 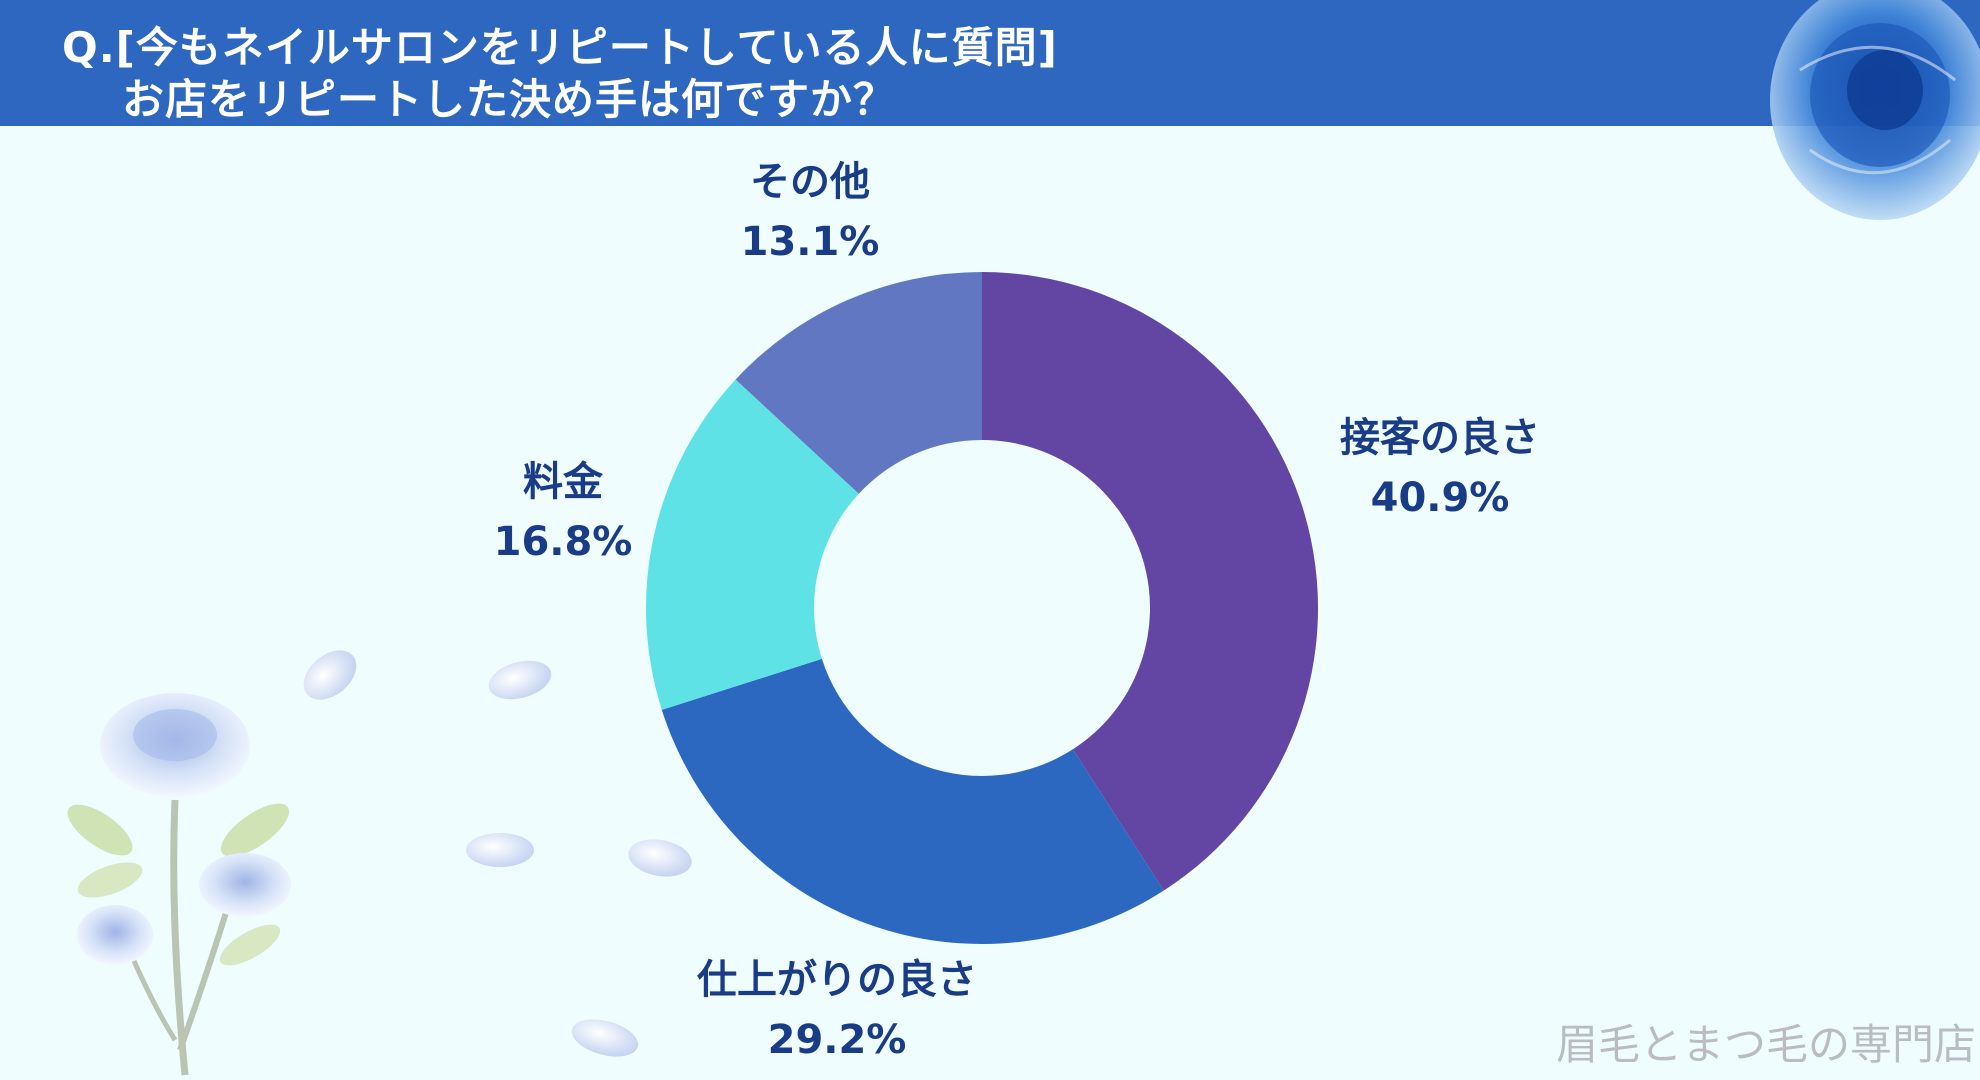 I want to click on value-label: 29.2%, so click(x=837, y=1040).